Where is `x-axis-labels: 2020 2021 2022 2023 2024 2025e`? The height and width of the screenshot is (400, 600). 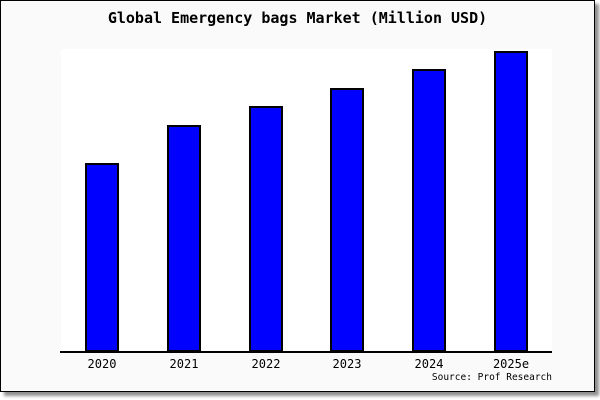 x-axis-labels: 2020 2021 2022 2023 2024 2025e is located at coordinates (306, 364).